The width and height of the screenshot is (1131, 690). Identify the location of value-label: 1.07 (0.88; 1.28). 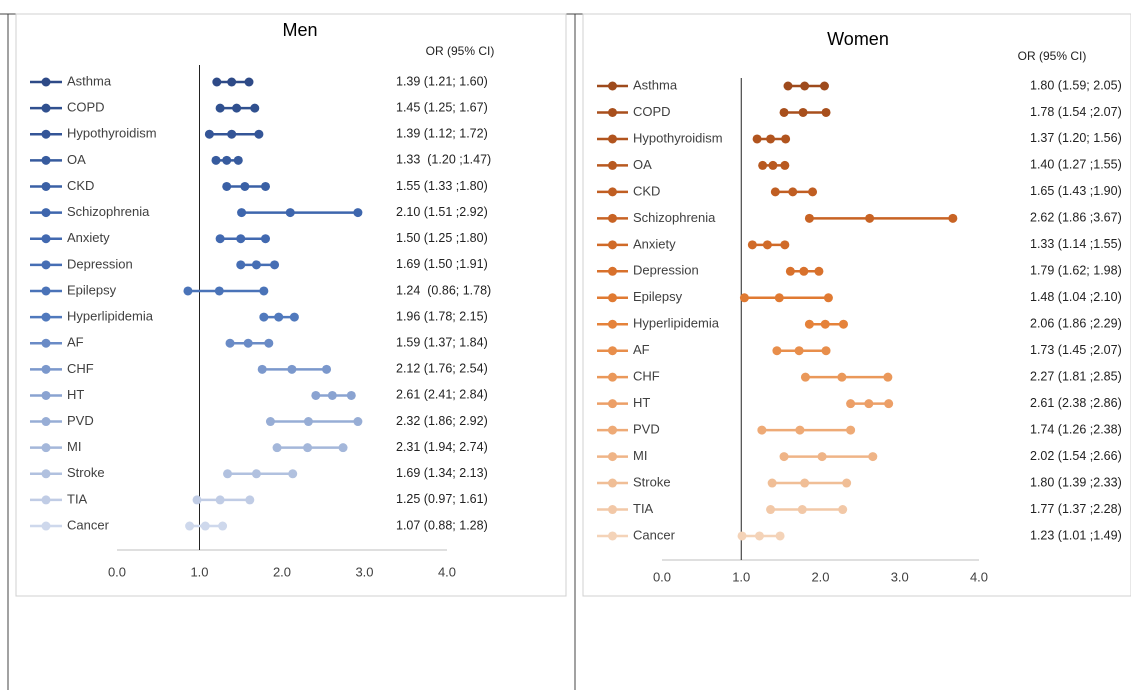
(442, 525).